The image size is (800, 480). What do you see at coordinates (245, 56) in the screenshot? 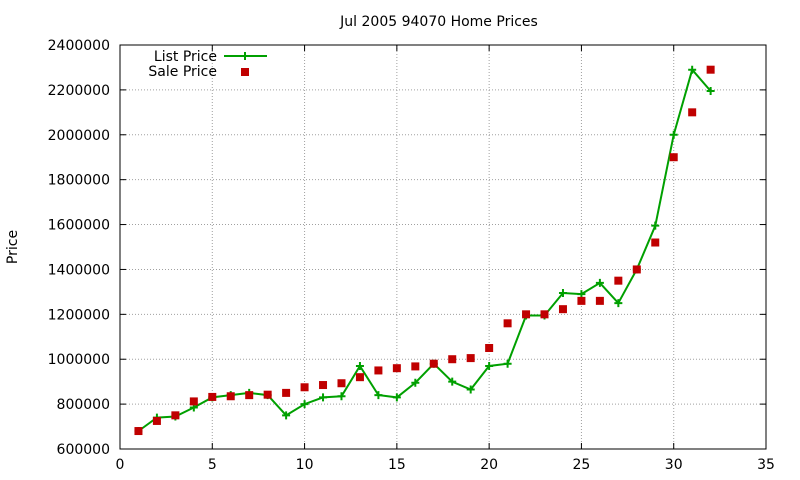
I see `legend-marker-list-price` at bounding box center [245, 56].